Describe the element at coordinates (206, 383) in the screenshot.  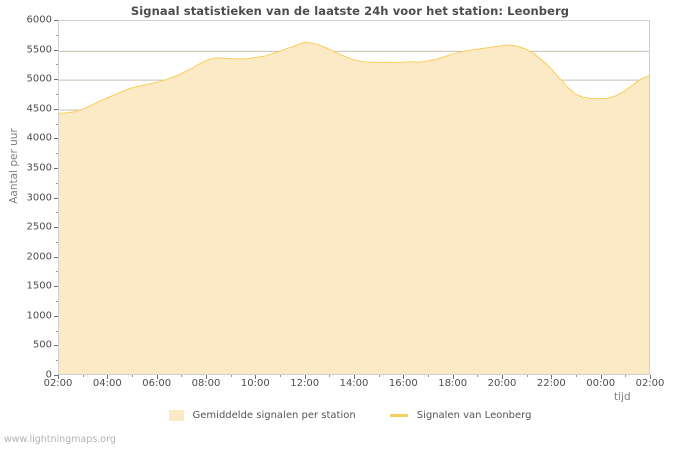
I see `x-tick-label: 08:00` at that location.